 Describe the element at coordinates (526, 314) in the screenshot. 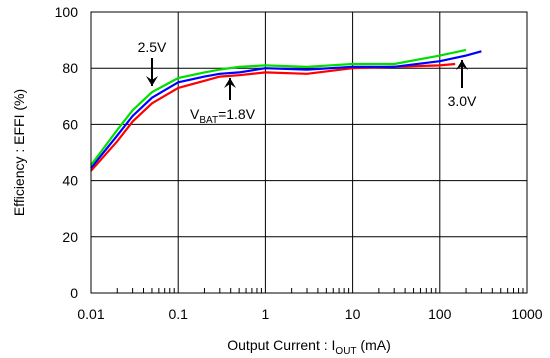

I see `x-tick-label: 1000` at that location.